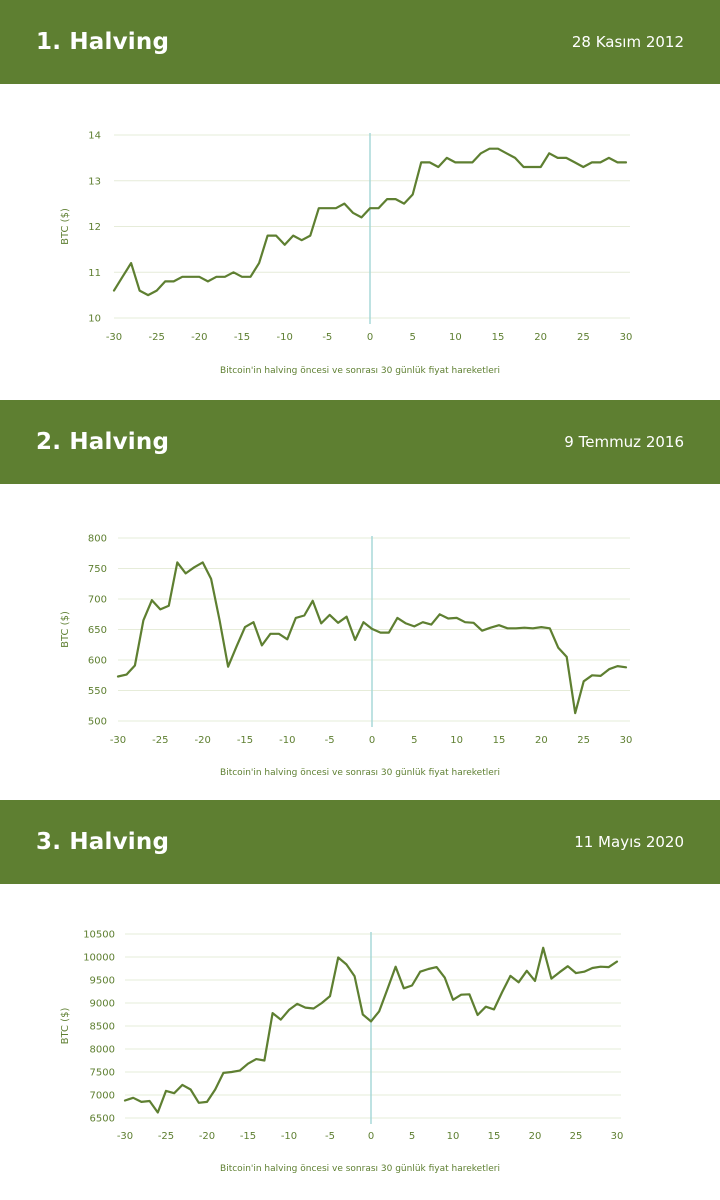  What do you see at coordinates (94, 273) in the screenshot?
I see `y-tick-label: 11` at bounding box center [94, 273].